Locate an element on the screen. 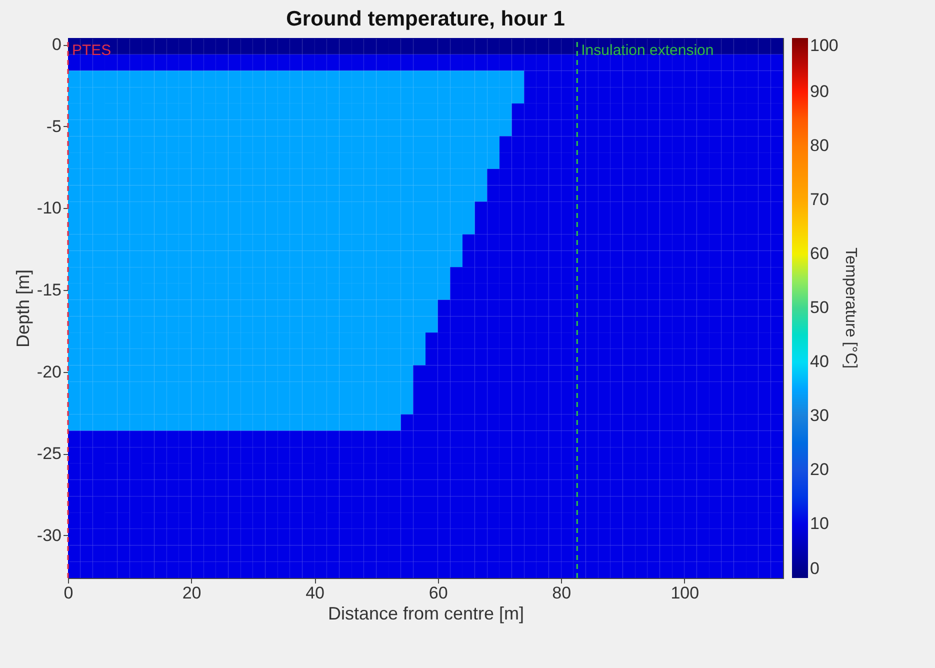 Image resolution: width=935 pixels, height=668 pixels. color-bar-label: 40 is located at coordinates (819, 361).